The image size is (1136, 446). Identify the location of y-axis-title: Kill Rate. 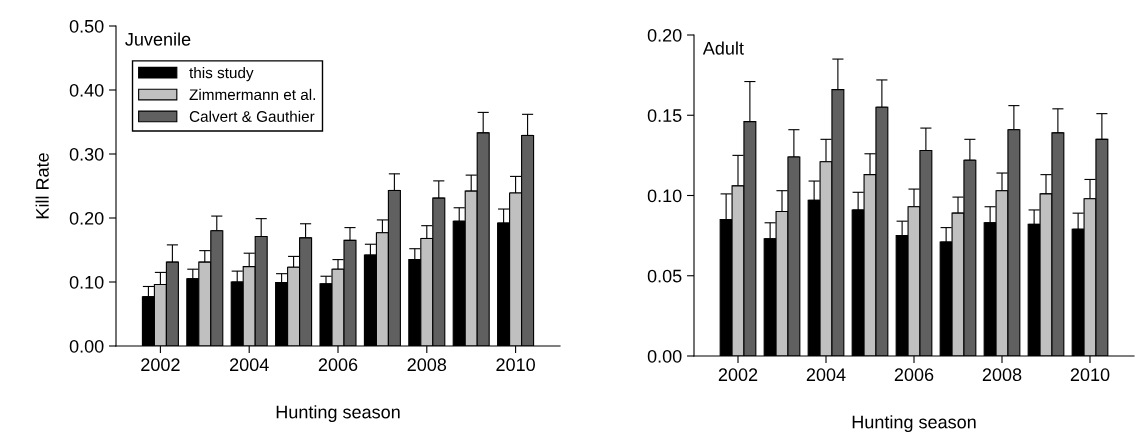
(42, 186).